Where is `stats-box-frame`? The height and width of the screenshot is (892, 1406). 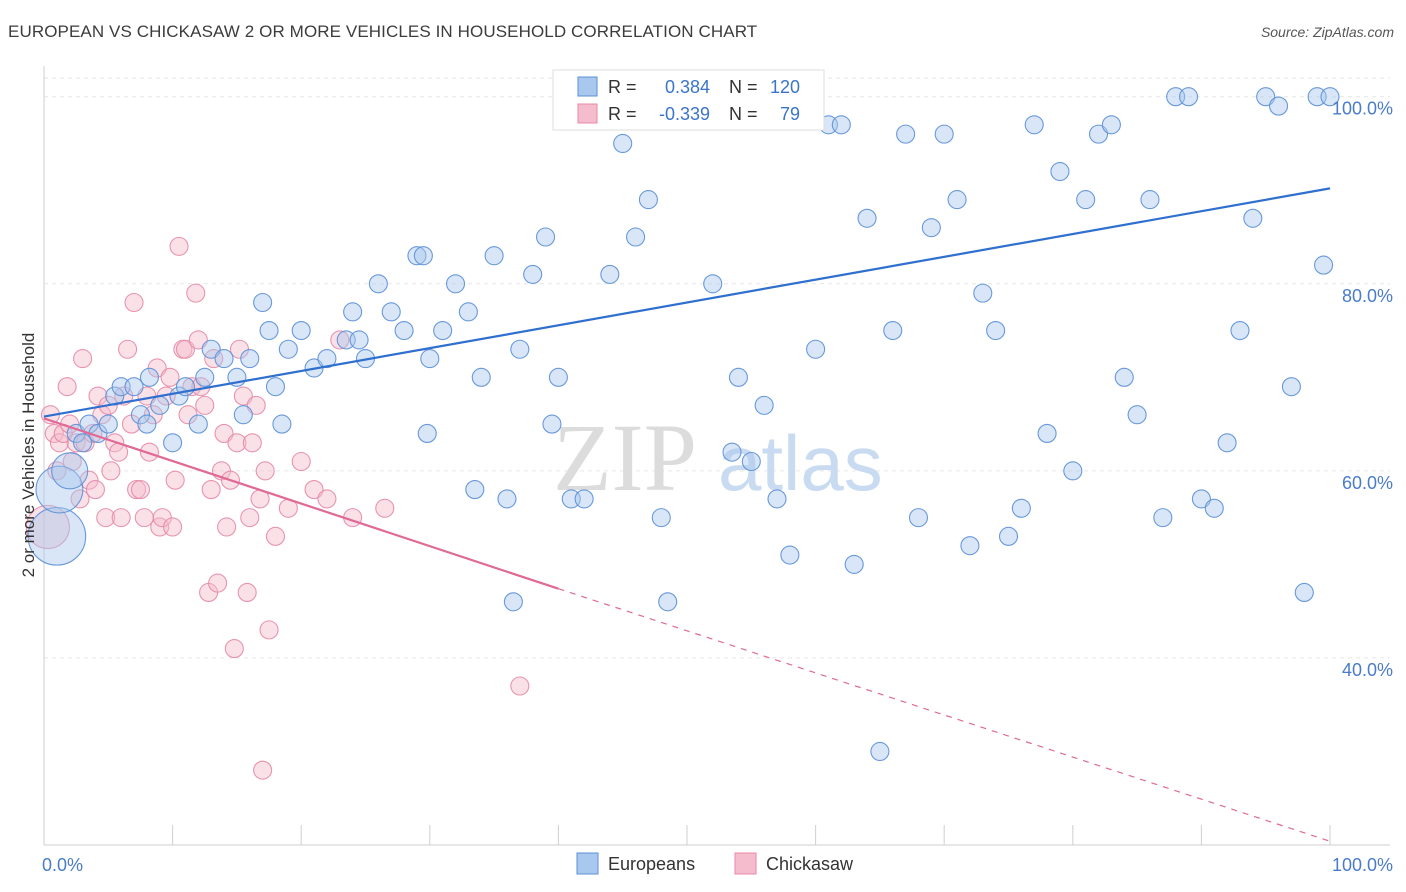 stats-box-frame is located at coordinates (688, 100).